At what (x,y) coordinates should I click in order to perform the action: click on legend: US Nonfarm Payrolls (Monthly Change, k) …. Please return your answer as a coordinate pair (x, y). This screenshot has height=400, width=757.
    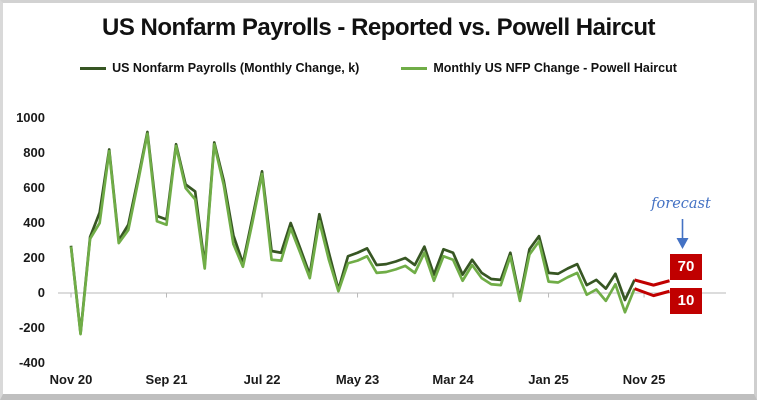
    Looking at the image, I should click on (378, 68).